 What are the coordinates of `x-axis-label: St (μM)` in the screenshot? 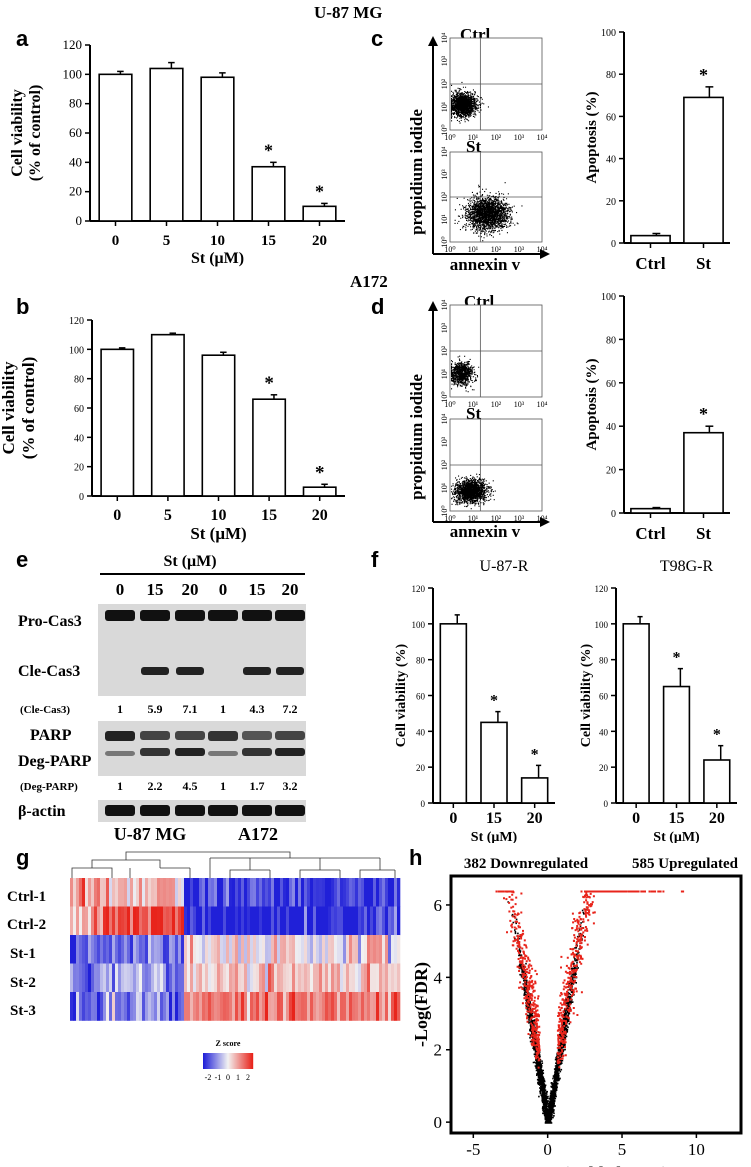 It's located at (494, 836).